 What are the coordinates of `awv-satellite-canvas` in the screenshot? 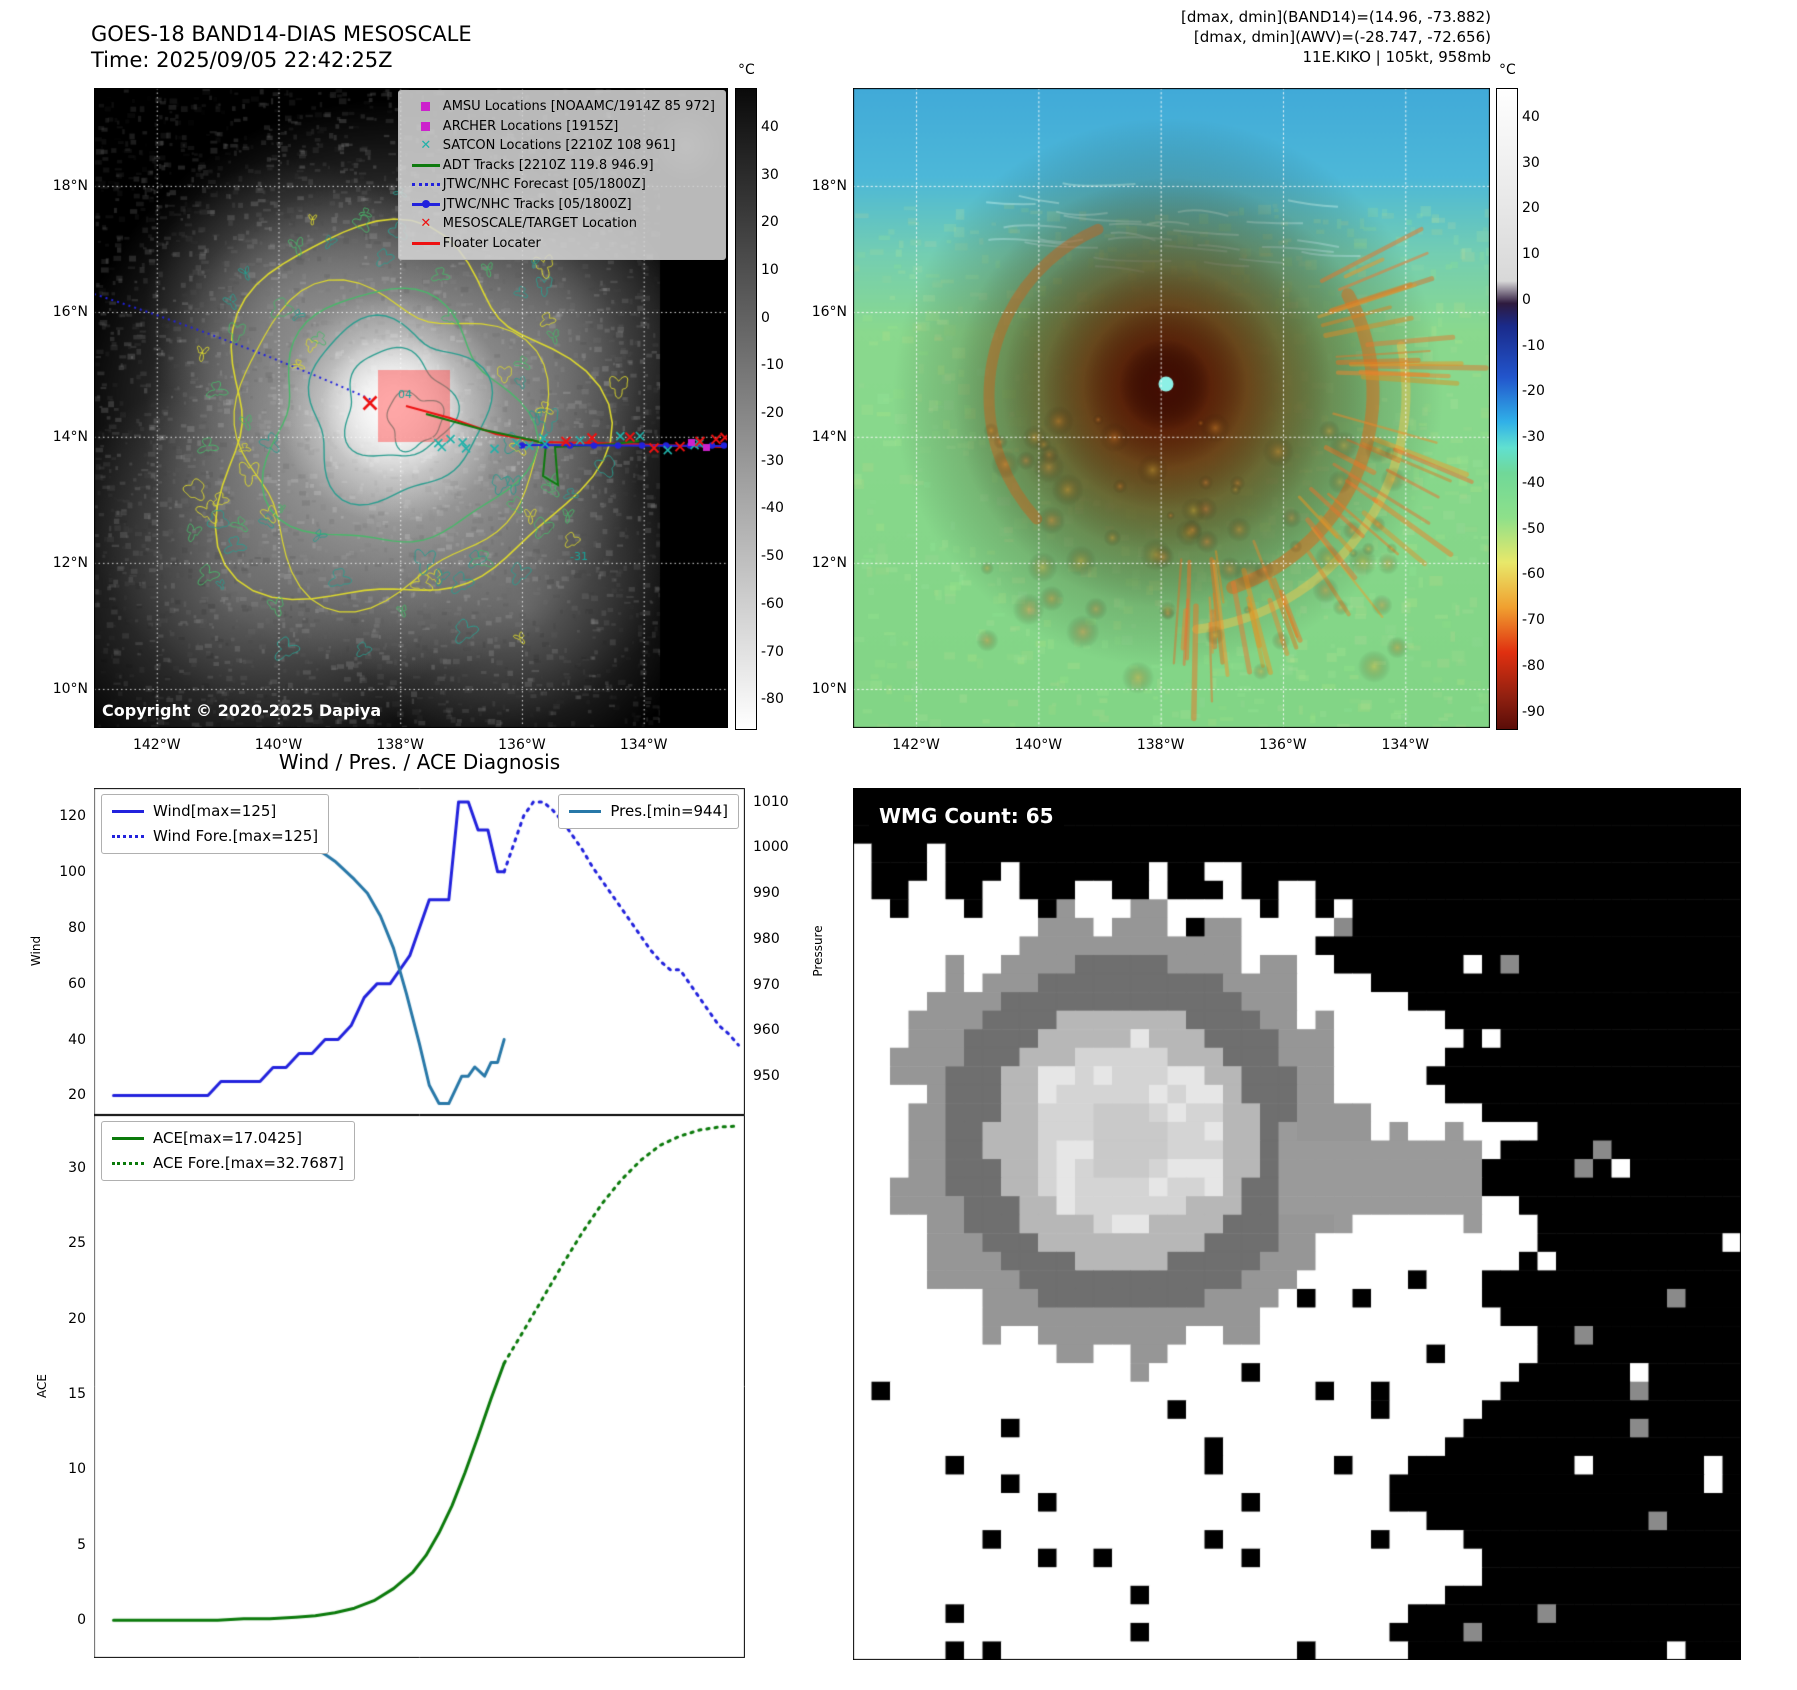 It's located at (1171, 408).